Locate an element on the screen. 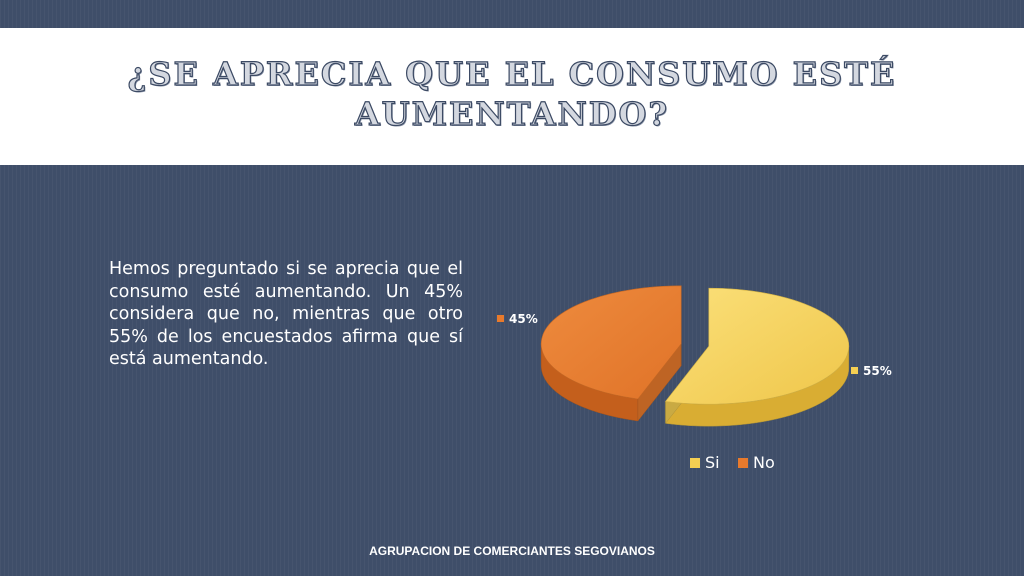 The image size is (1024, 576). slide-footer: AGRUPACION DE COMERCIANTES SEGOVIANOS is located at coordinates (512, 551).